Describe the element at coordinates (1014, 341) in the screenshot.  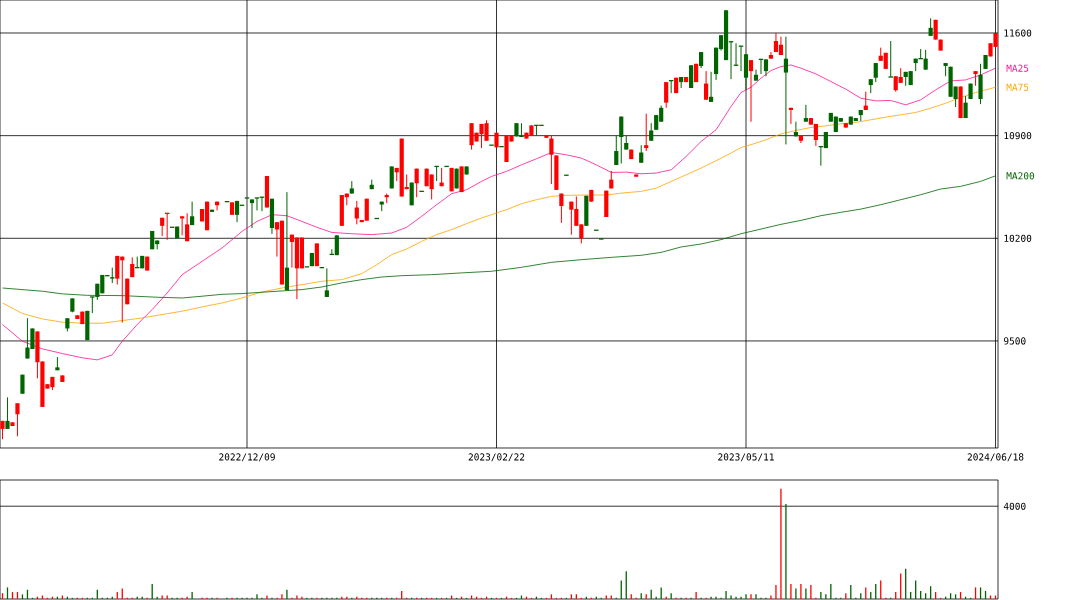
I see `y-tick-label: 9500` at that location.